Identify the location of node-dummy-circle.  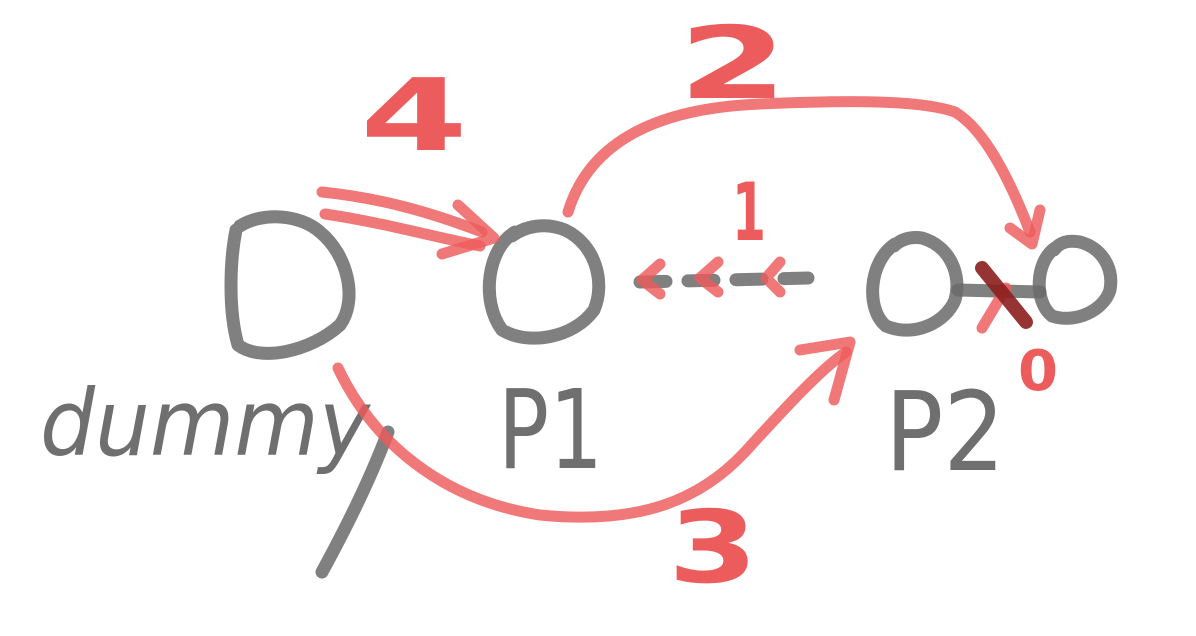
(290, 285).